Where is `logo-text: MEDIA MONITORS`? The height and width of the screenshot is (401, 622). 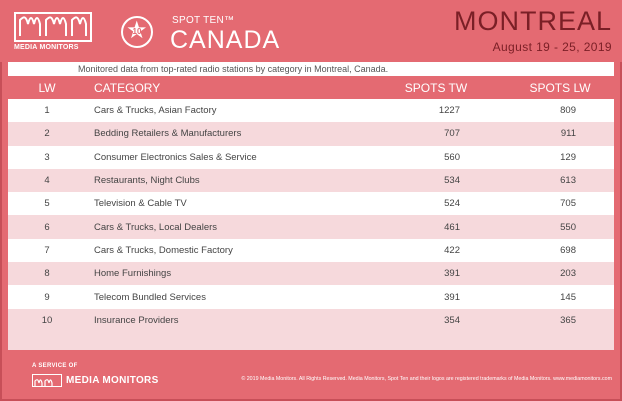 logo-text: MEDIA MONITORS is located at coordinates (46, 47).